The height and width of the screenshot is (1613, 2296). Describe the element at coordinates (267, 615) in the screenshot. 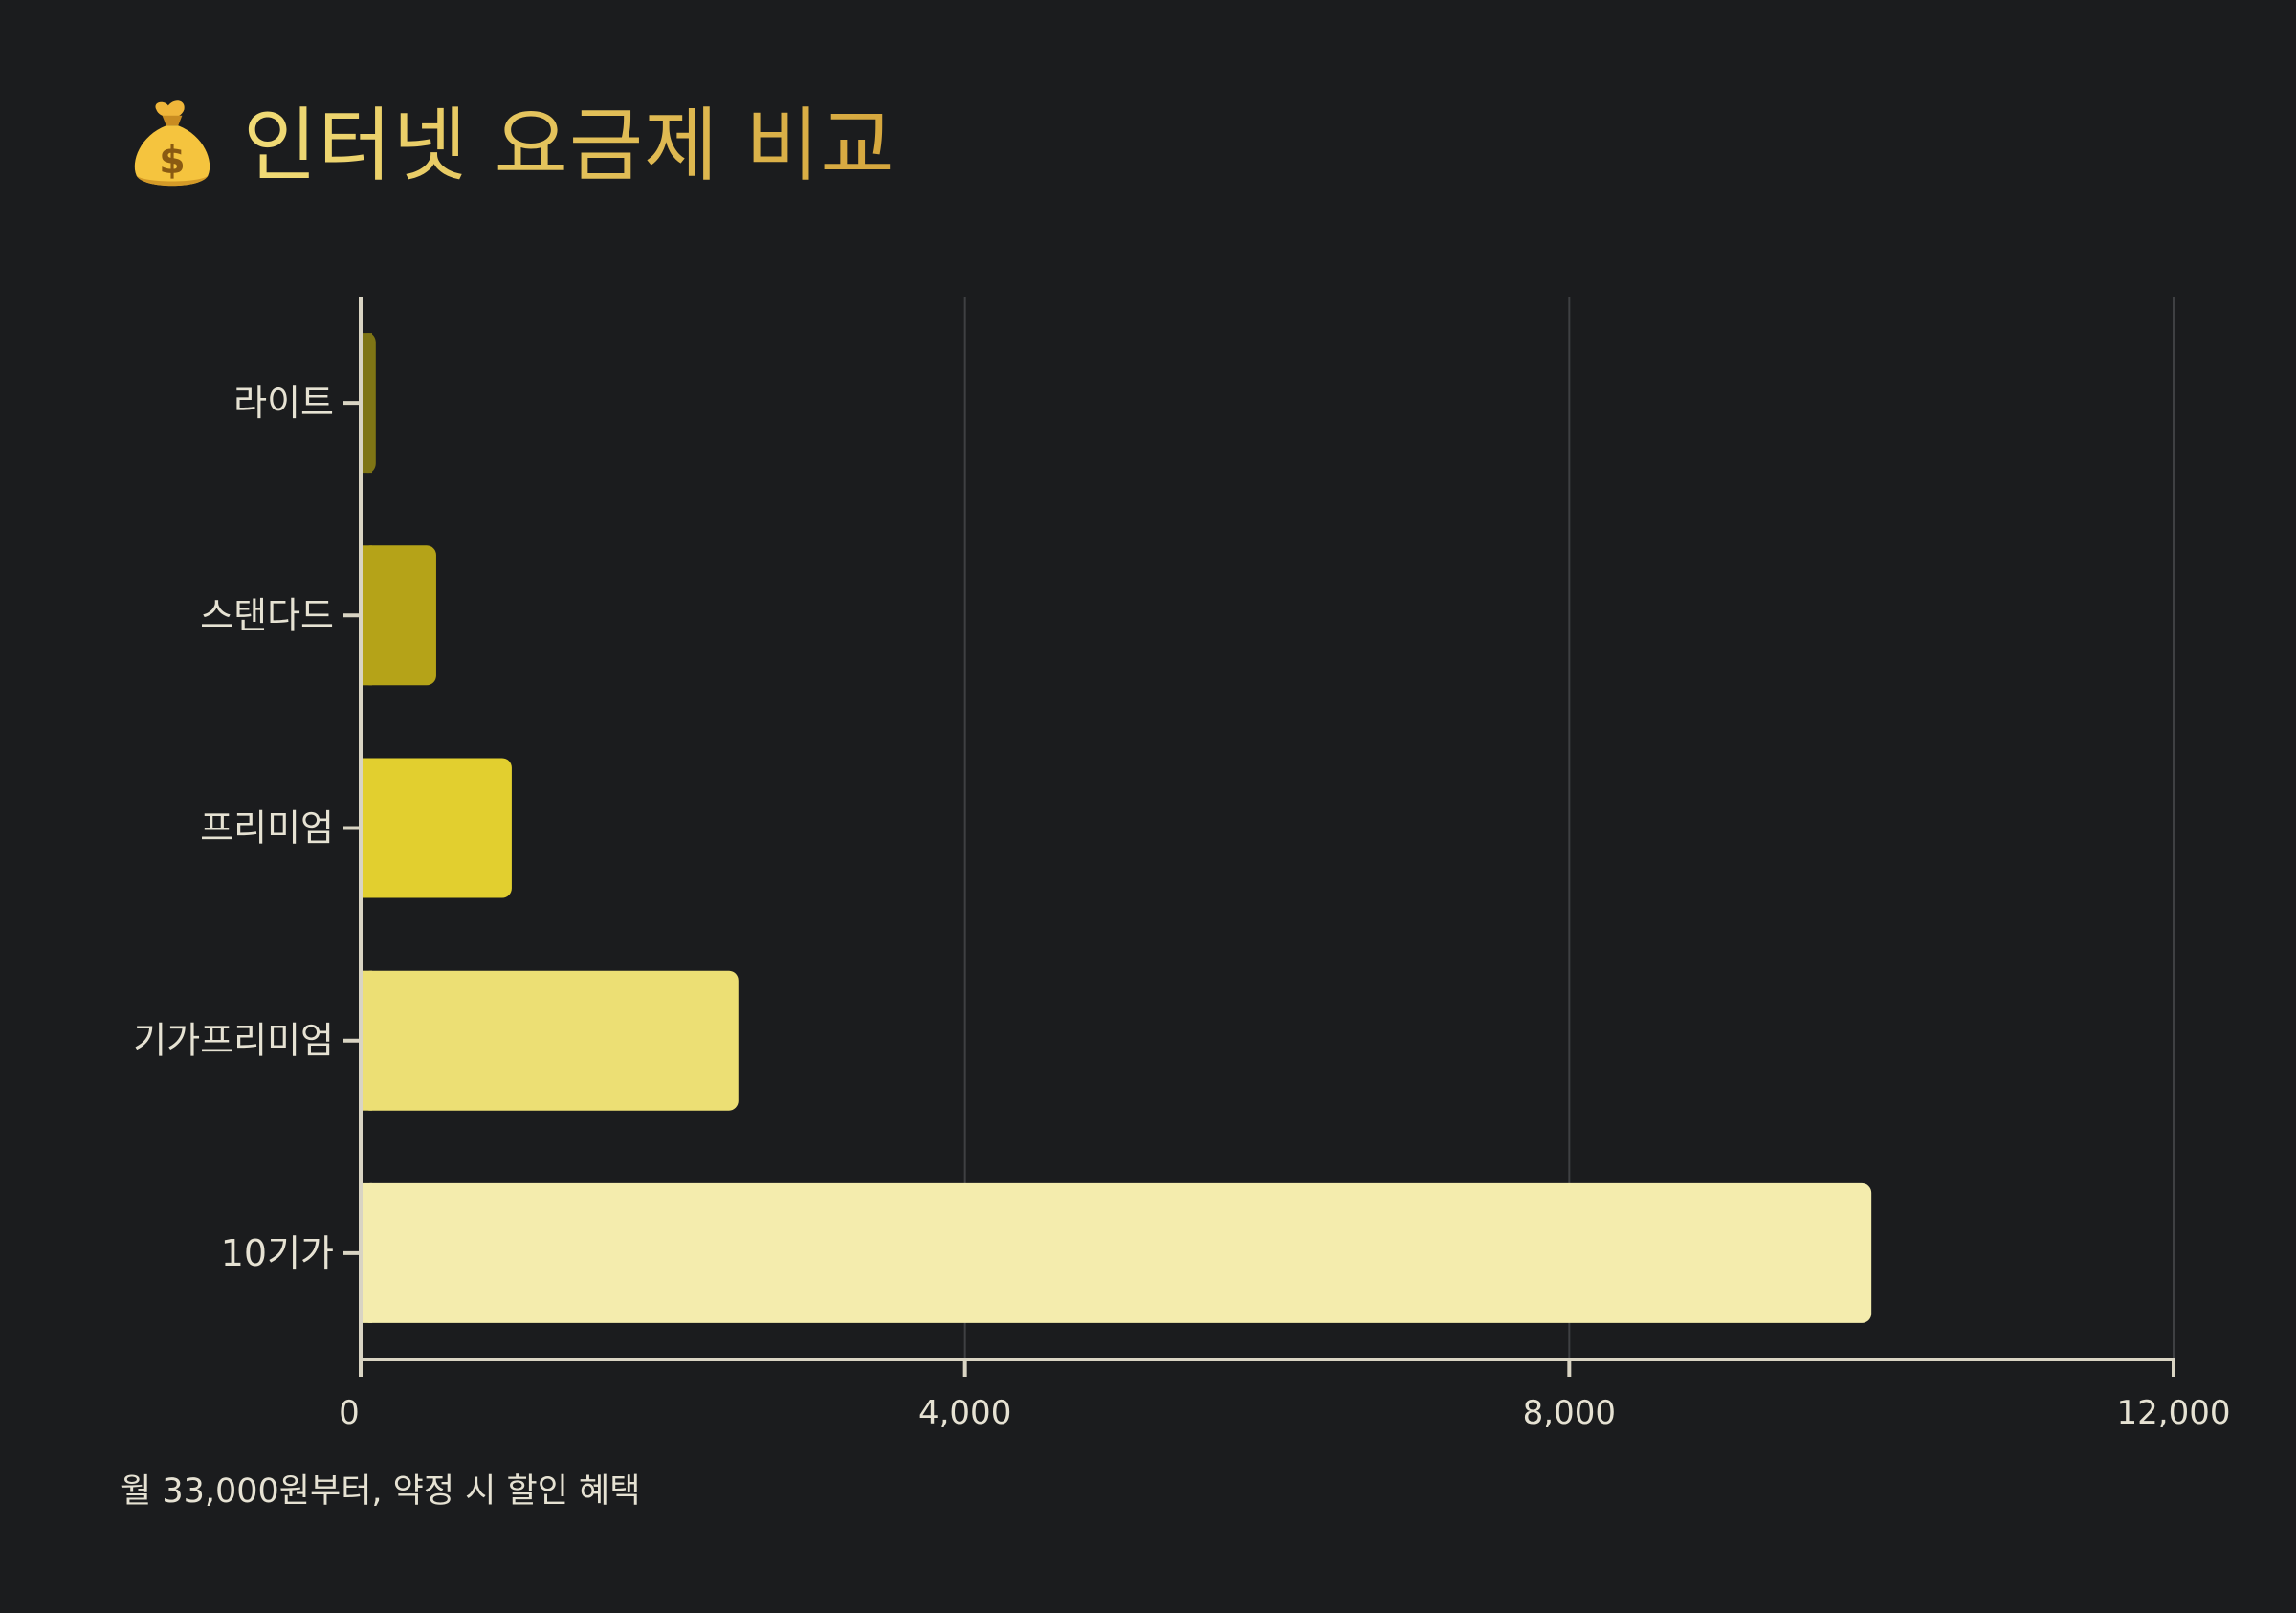

I see `y-tick-label: 스탠다드` at that location.